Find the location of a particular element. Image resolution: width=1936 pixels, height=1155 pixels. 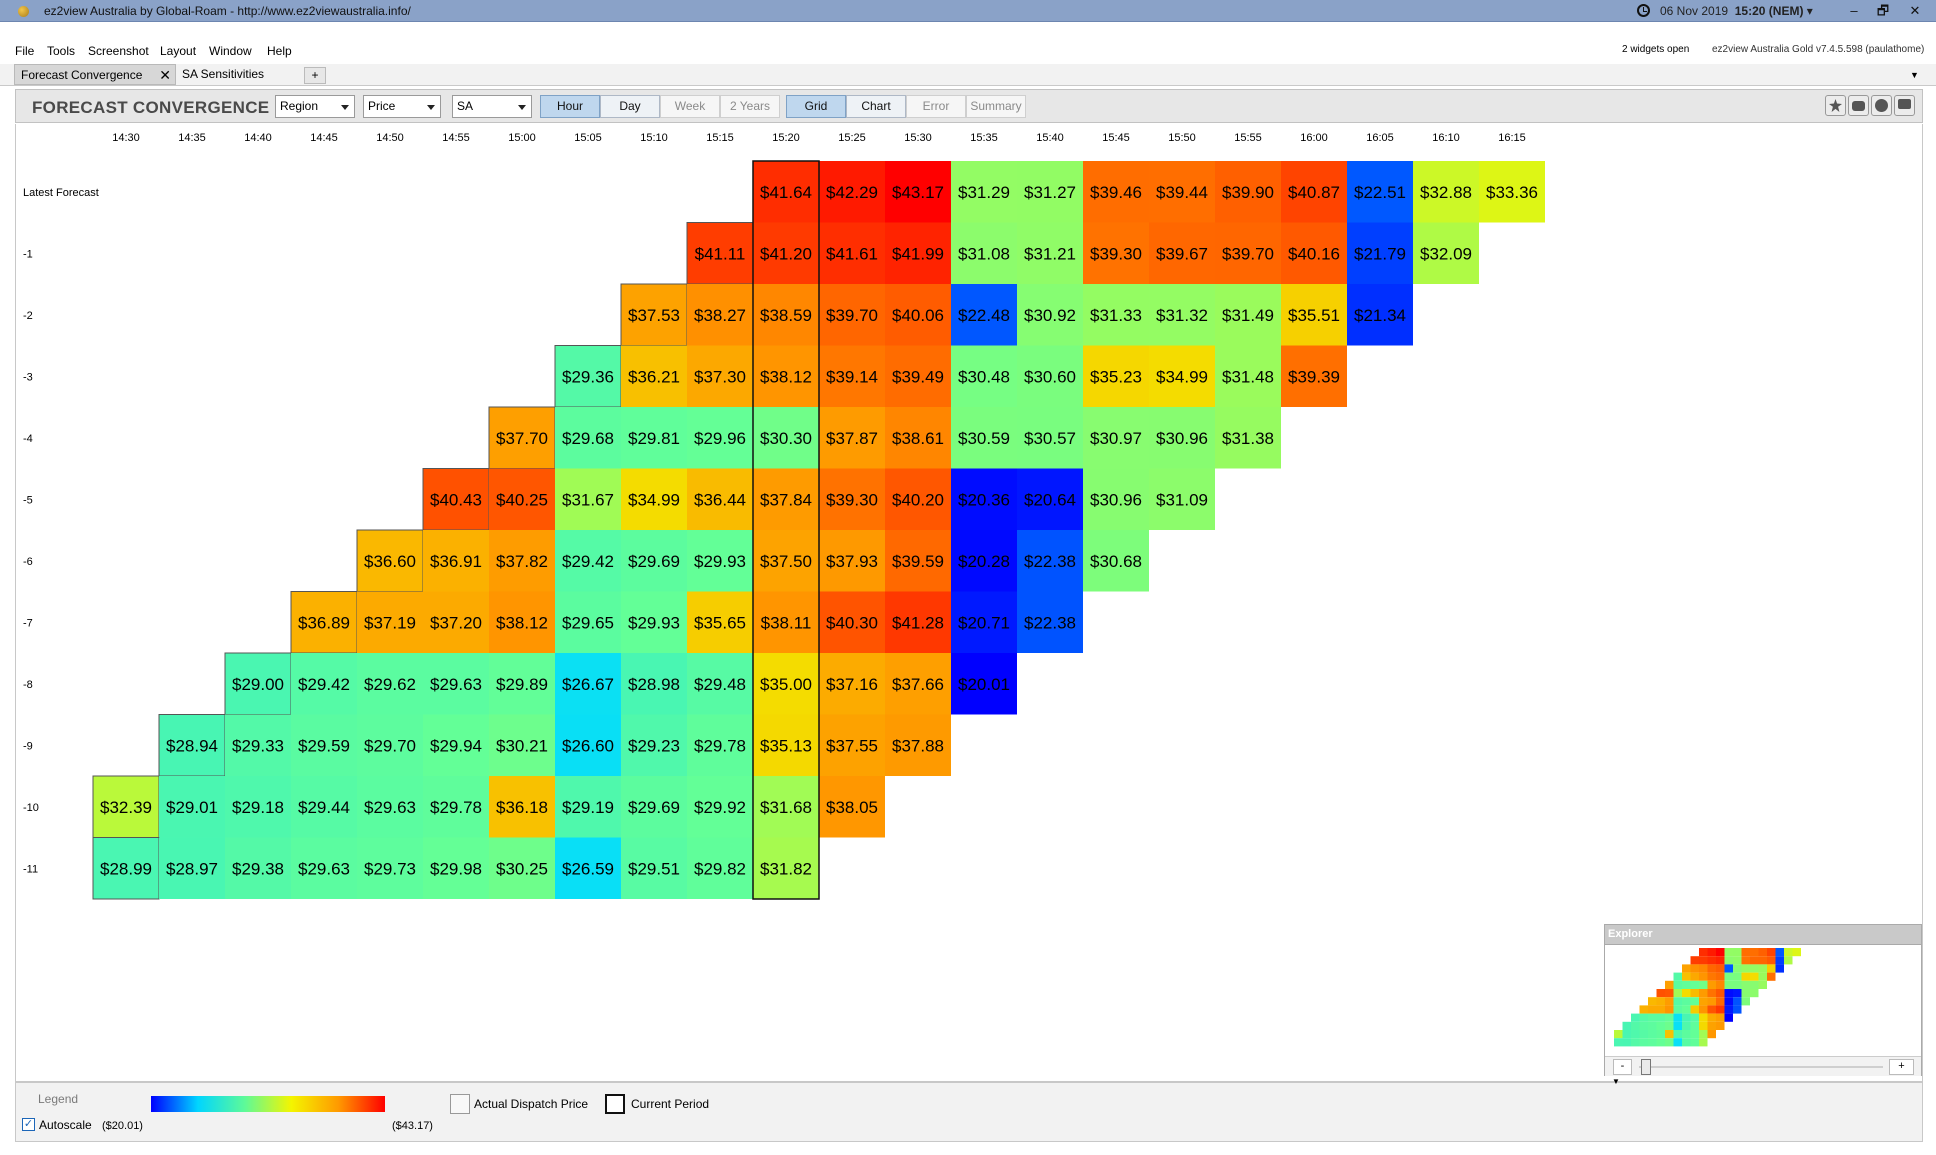

zoom-out-button: - is located at coordinates (1622, 1067).